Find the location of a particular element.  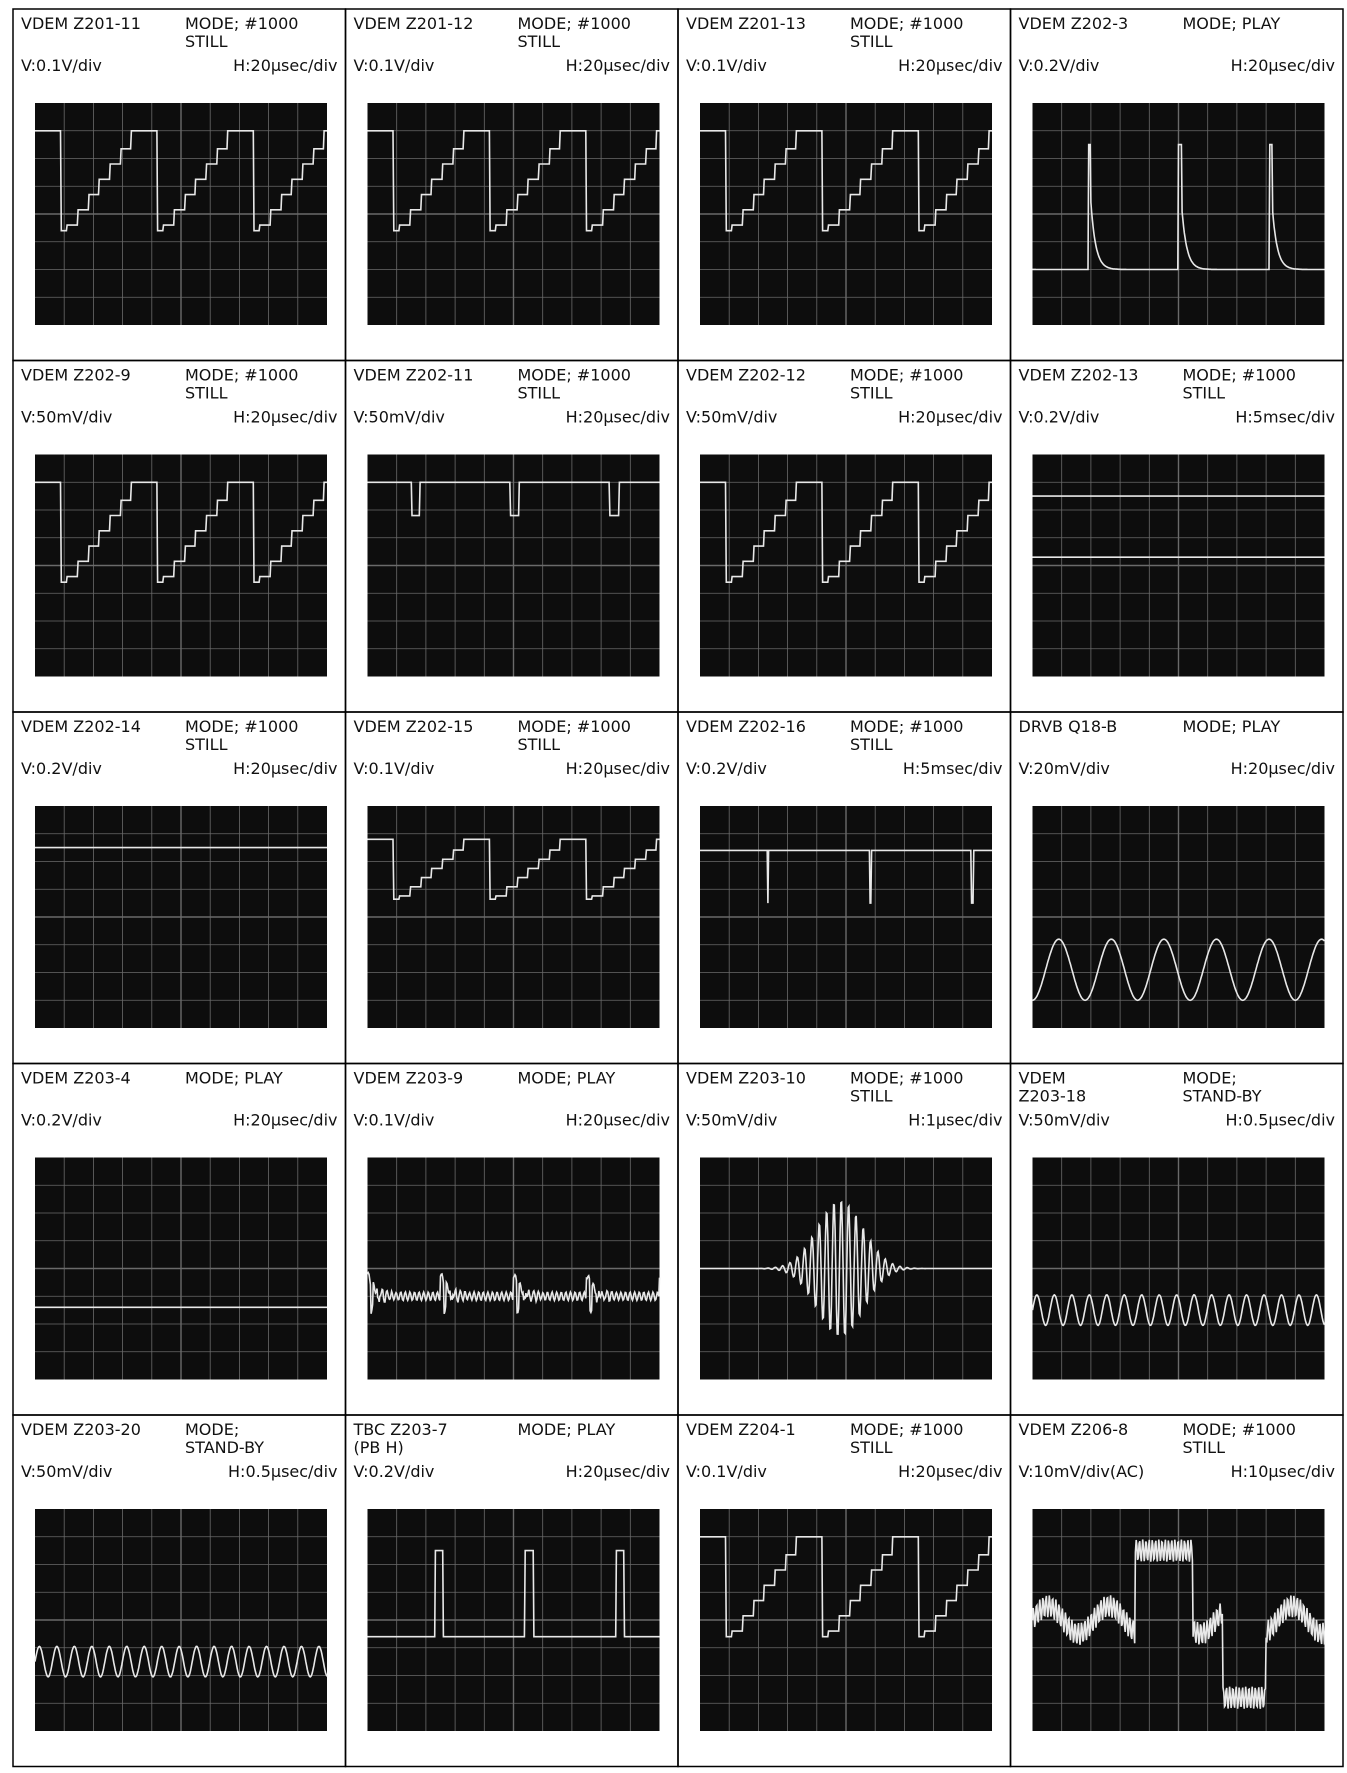

panel-id: DRVB Q18-B is located at coordinates (1068, 726).